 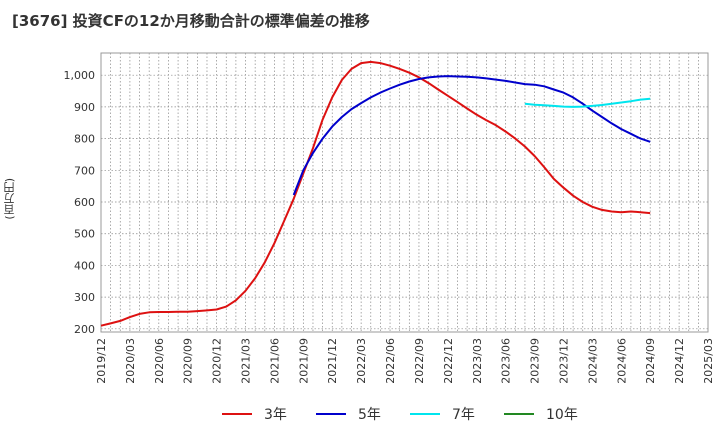 What do you see at coordinates (592, 361) in the screenshot?
I see `x-tick-label: 2024/03` at bounding box center [592, 361].